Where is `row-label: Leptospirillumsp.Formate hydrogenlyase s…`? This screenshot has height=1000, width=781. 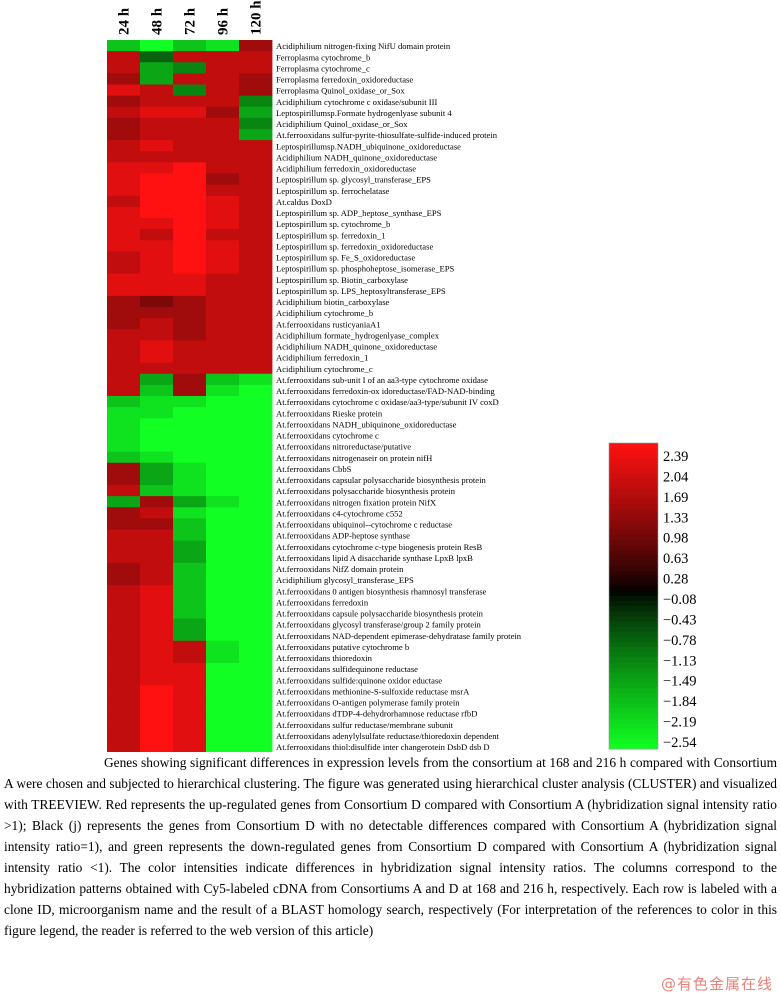 row-label: Leptospirillumsp.Formate hydrogenlyase s… is located at coordinates (364, 113).